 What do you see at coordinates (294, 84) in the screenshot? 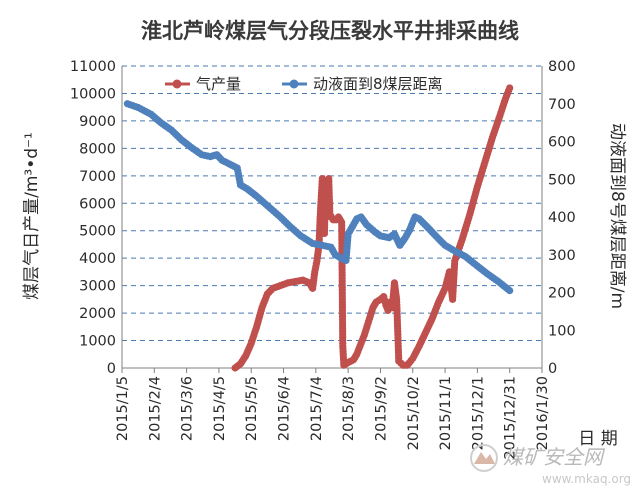
I see `legend-level-marker` at bounding box center [294, 84].